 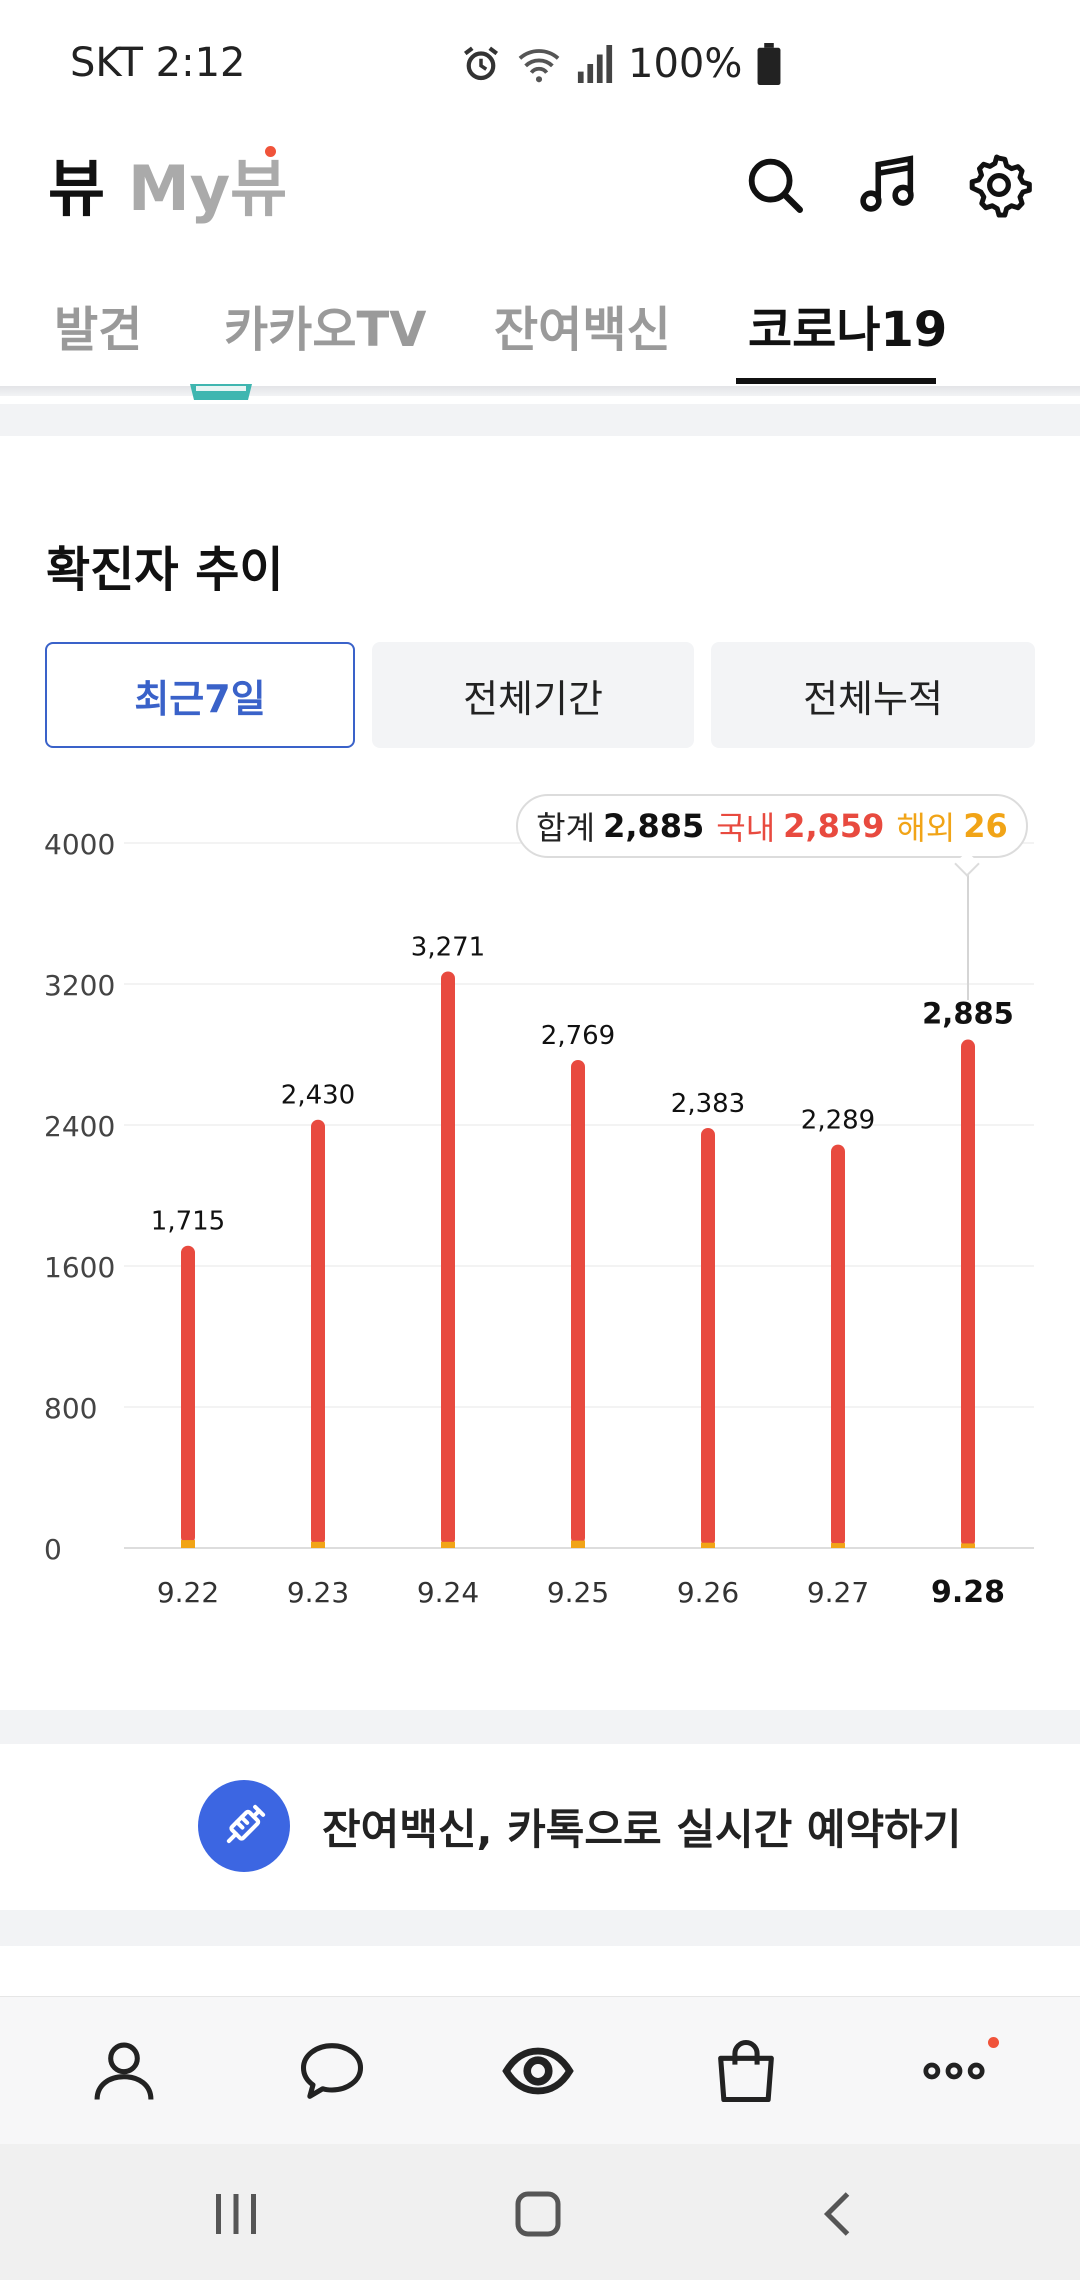 What do you see at coordinates (708, 1592) in the screenshot?
I see `x-tick-label: 9.26` at bounding box center [708, 1592].